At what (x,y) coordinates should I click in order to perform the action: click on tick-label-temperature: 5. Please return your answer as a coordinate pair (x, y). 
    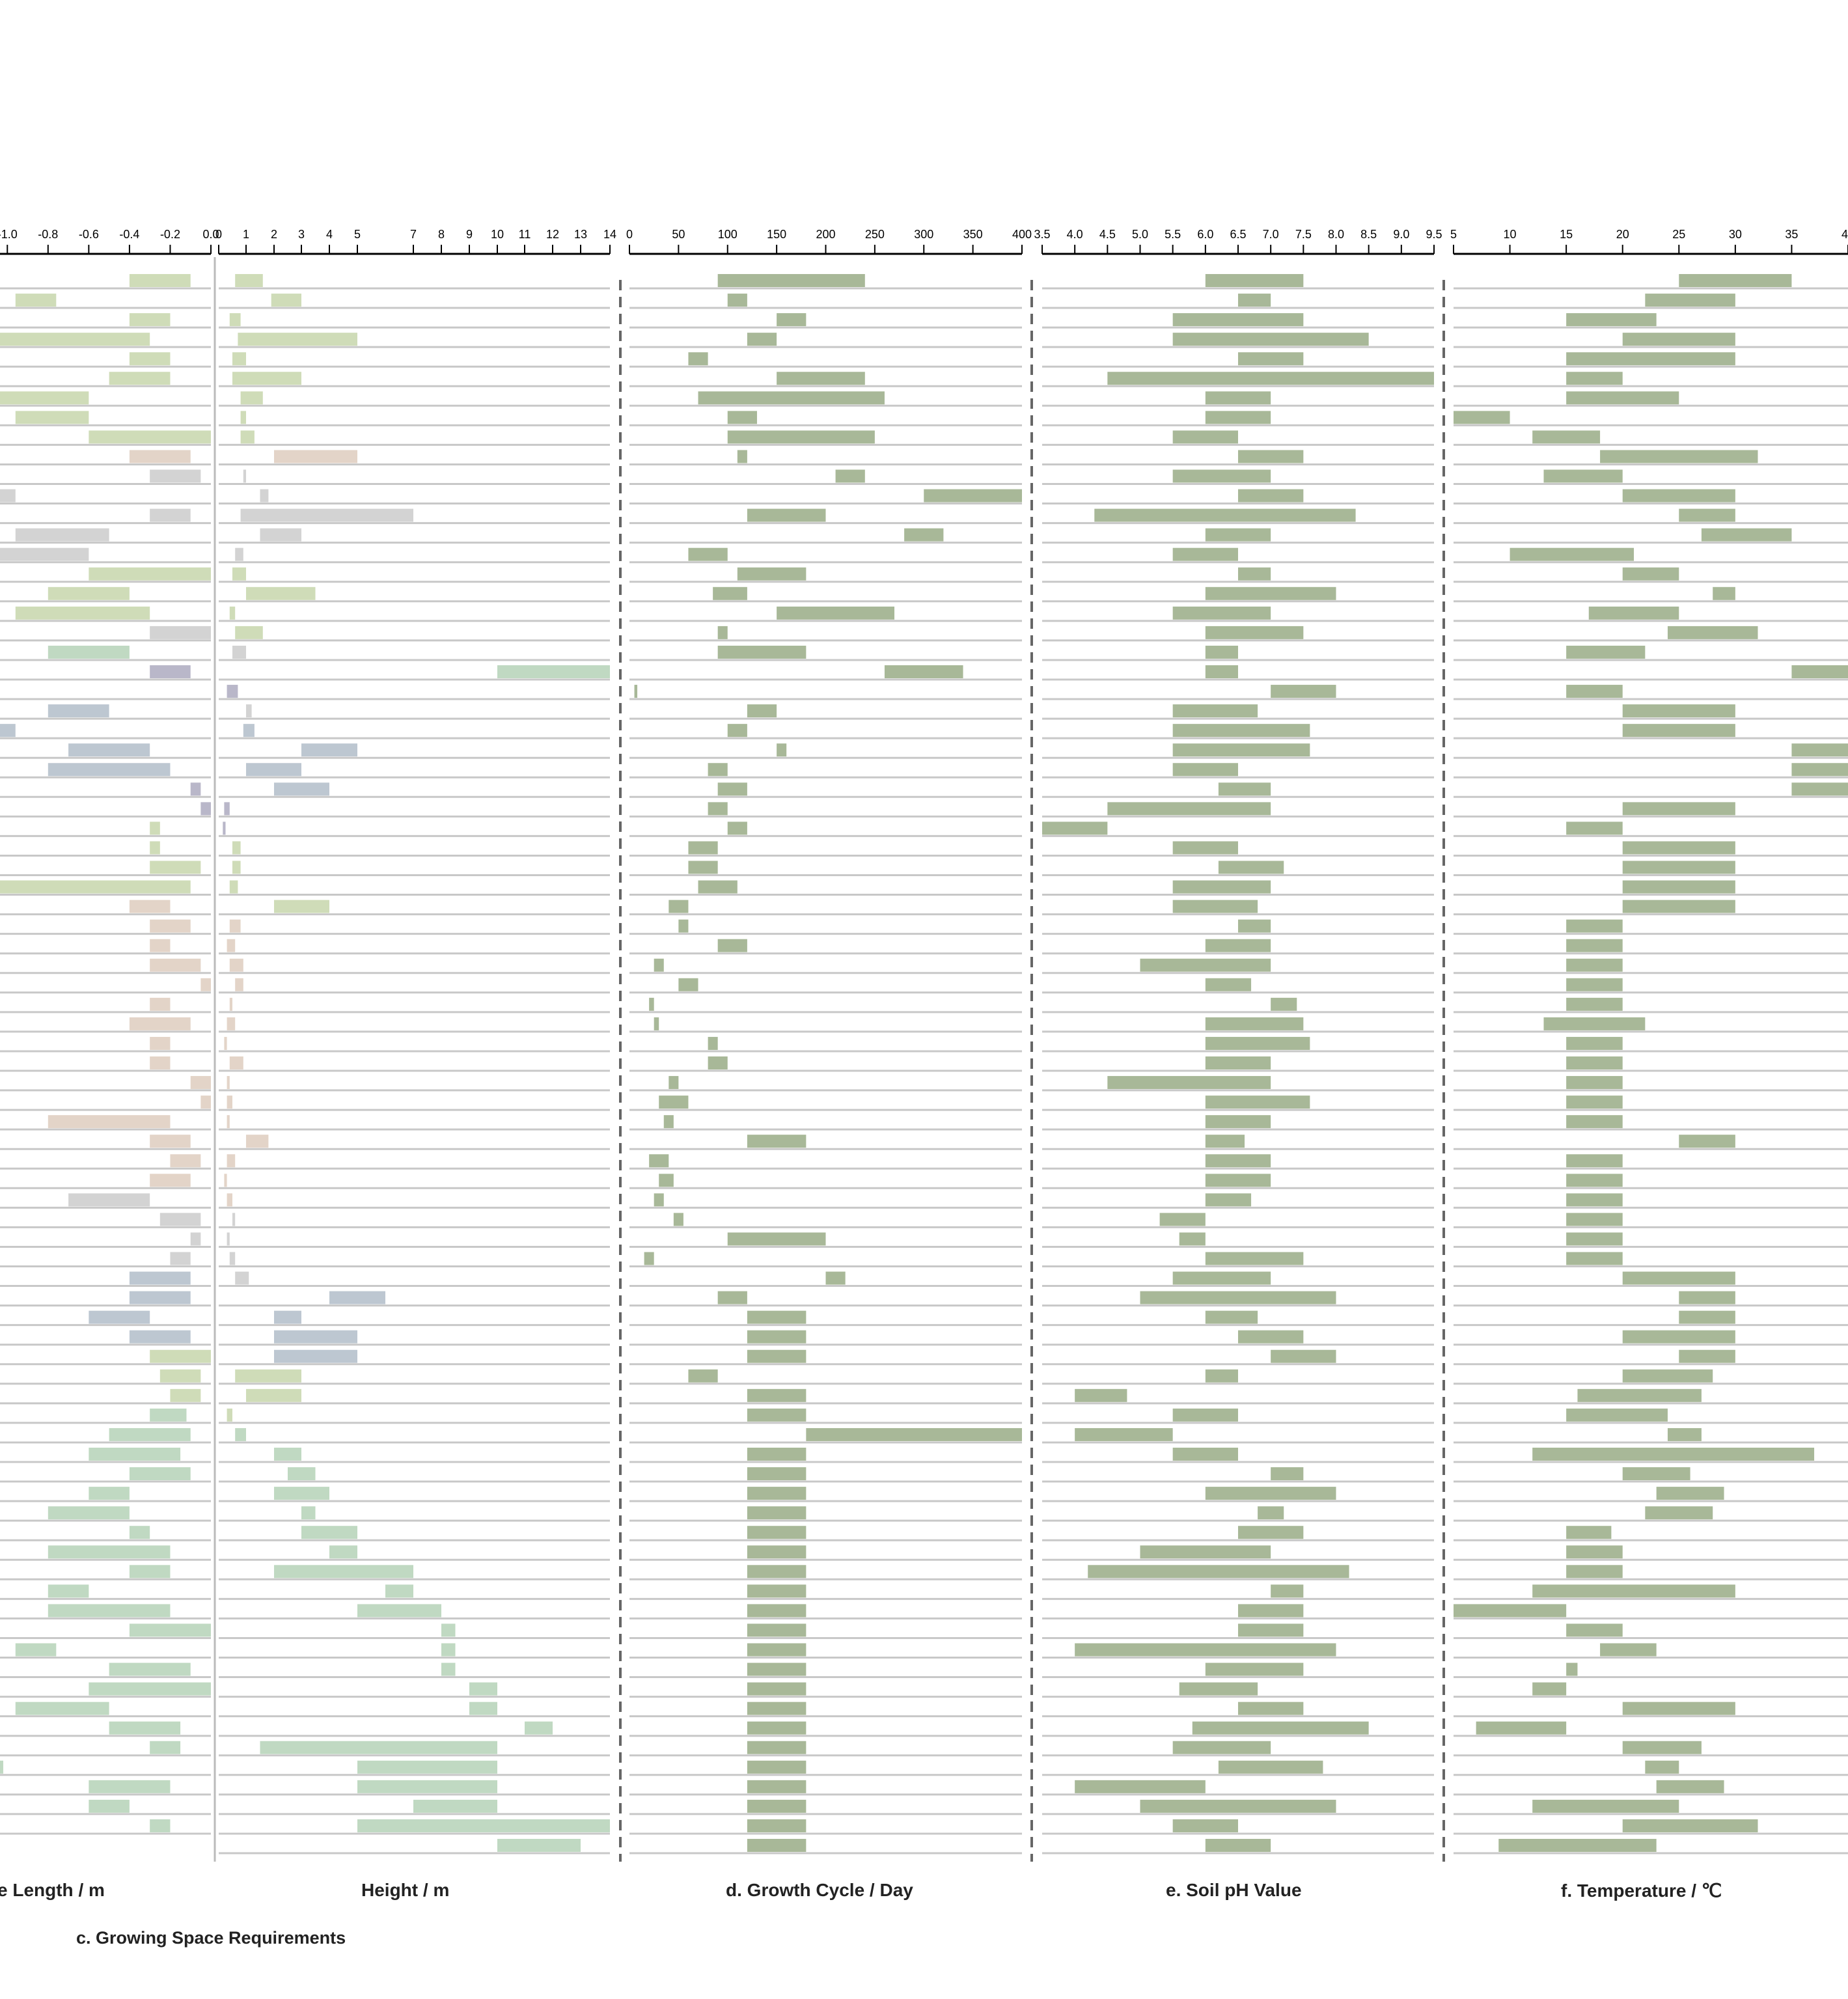
    Looking at the image, I should click on (1454, 234).